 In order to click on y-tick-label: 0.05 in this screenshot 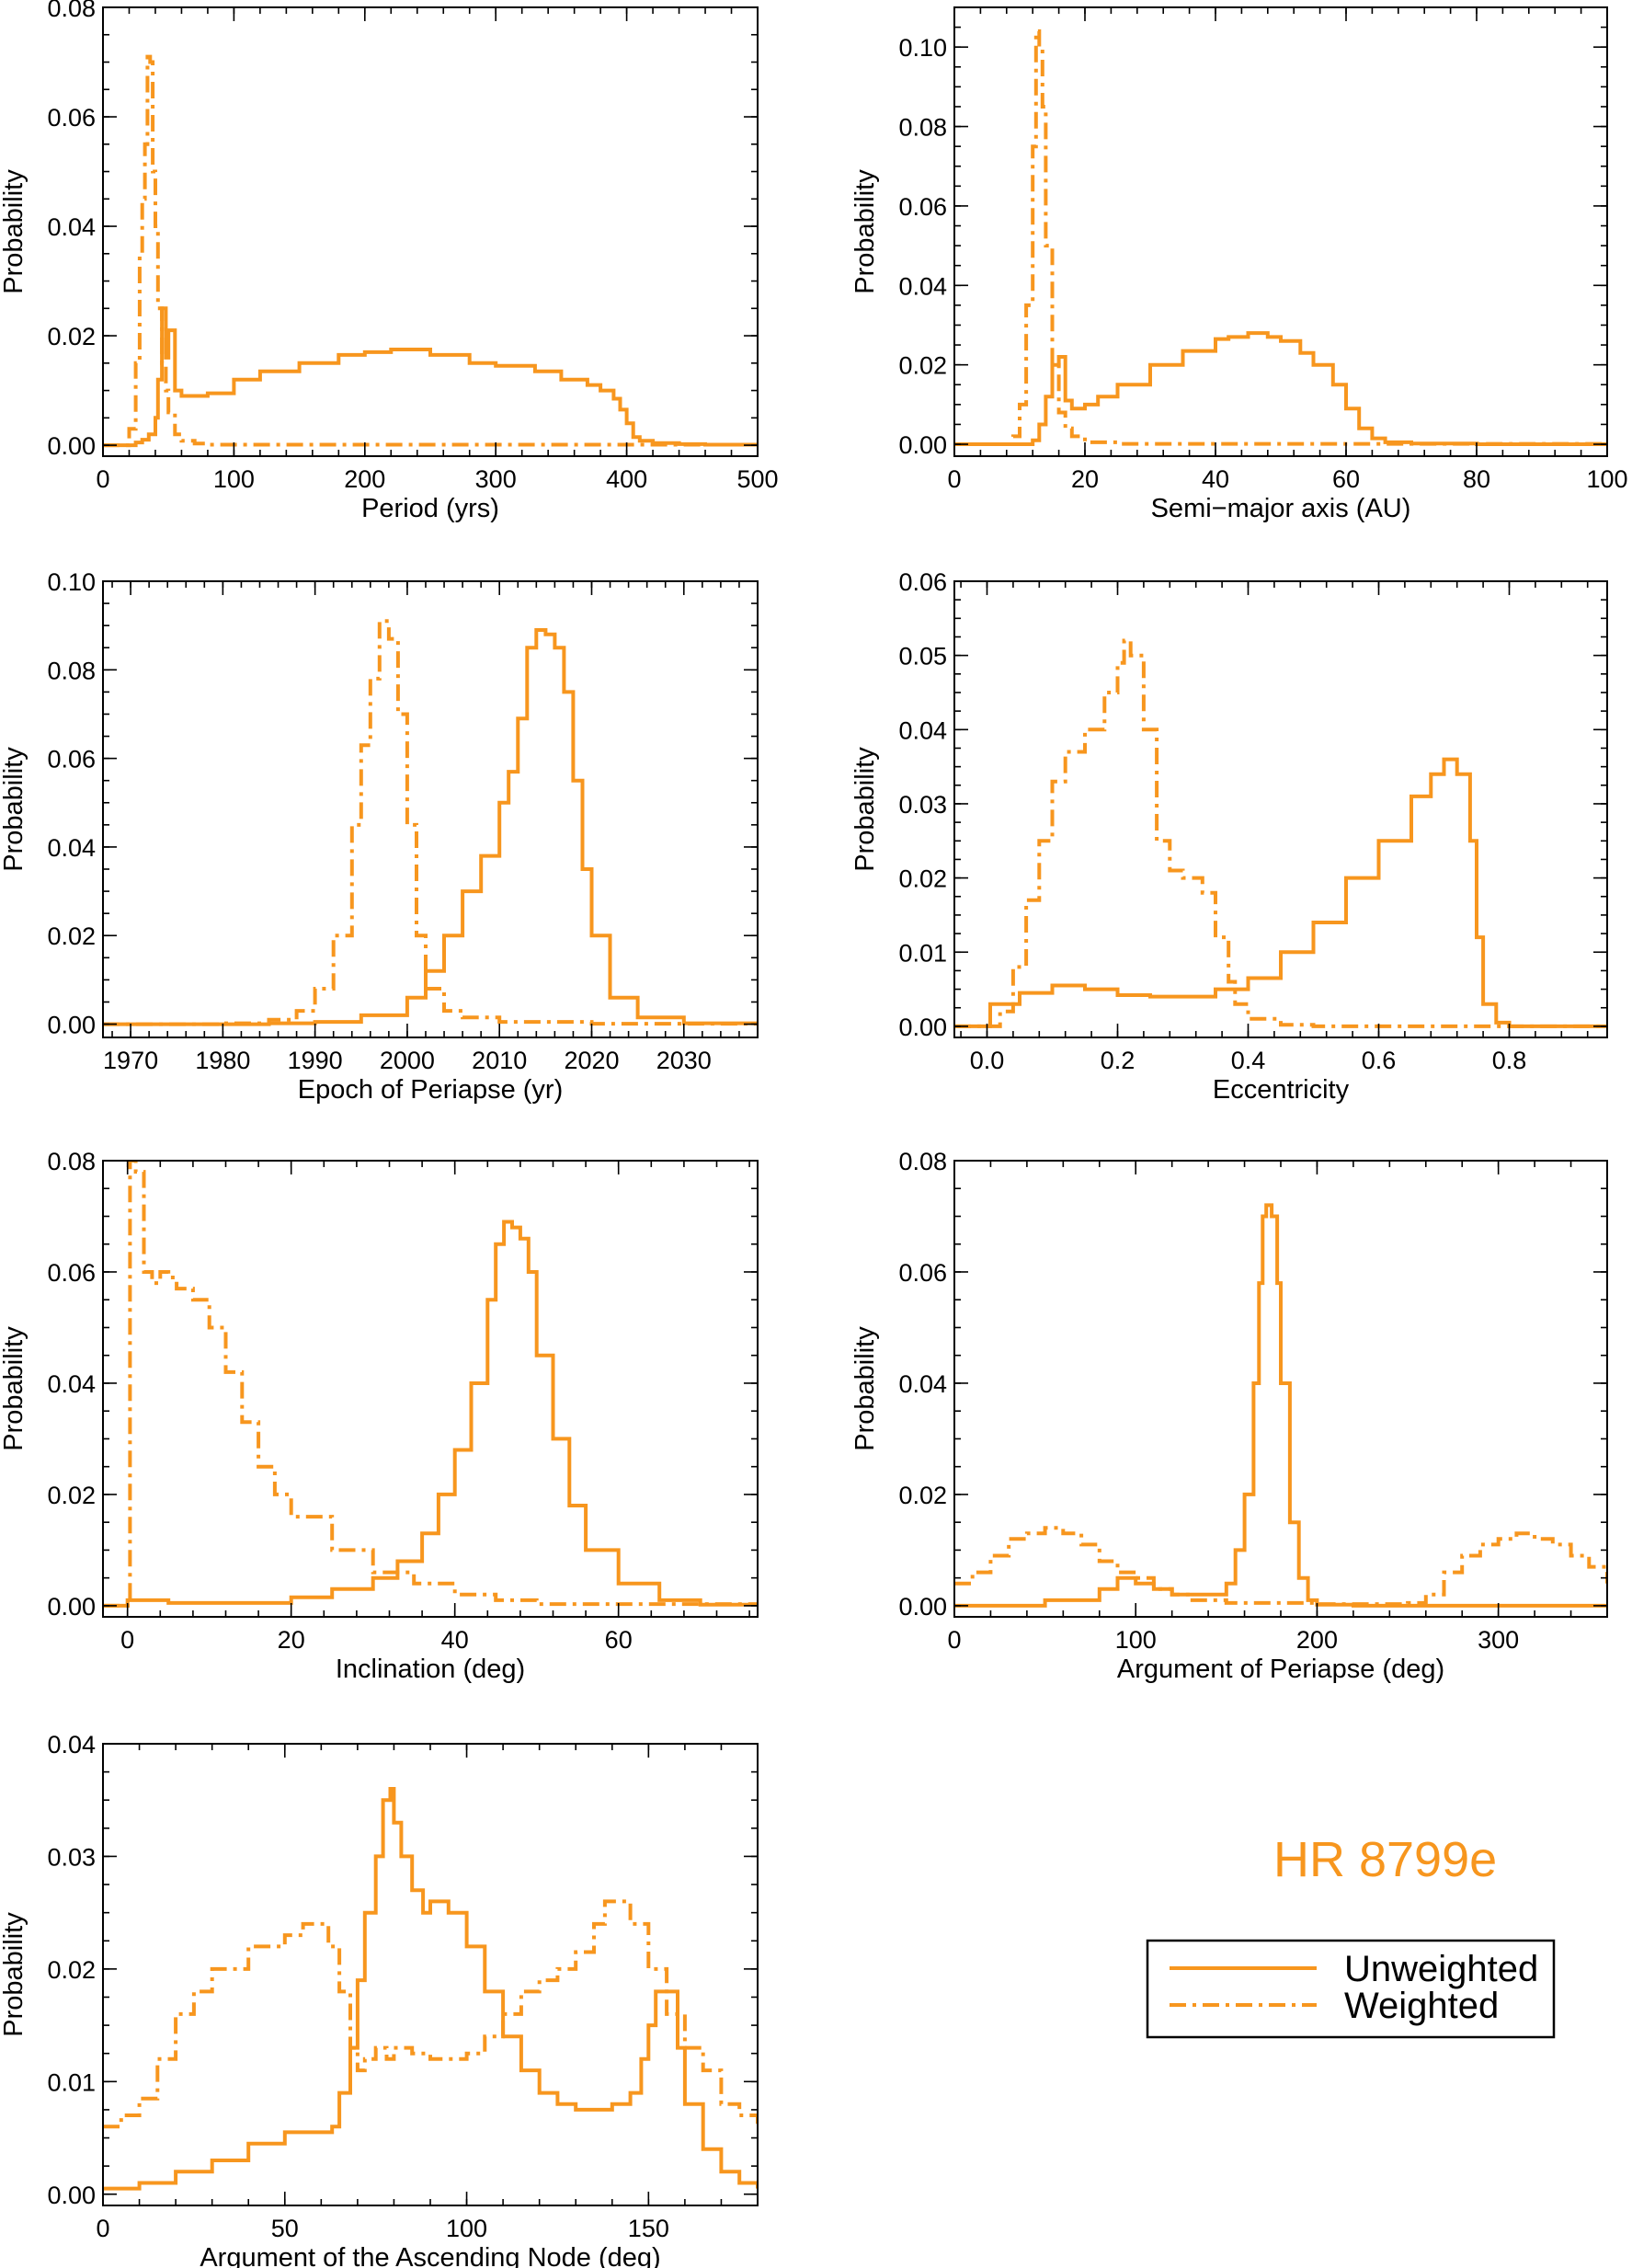, I will do `click(922, 656)`.